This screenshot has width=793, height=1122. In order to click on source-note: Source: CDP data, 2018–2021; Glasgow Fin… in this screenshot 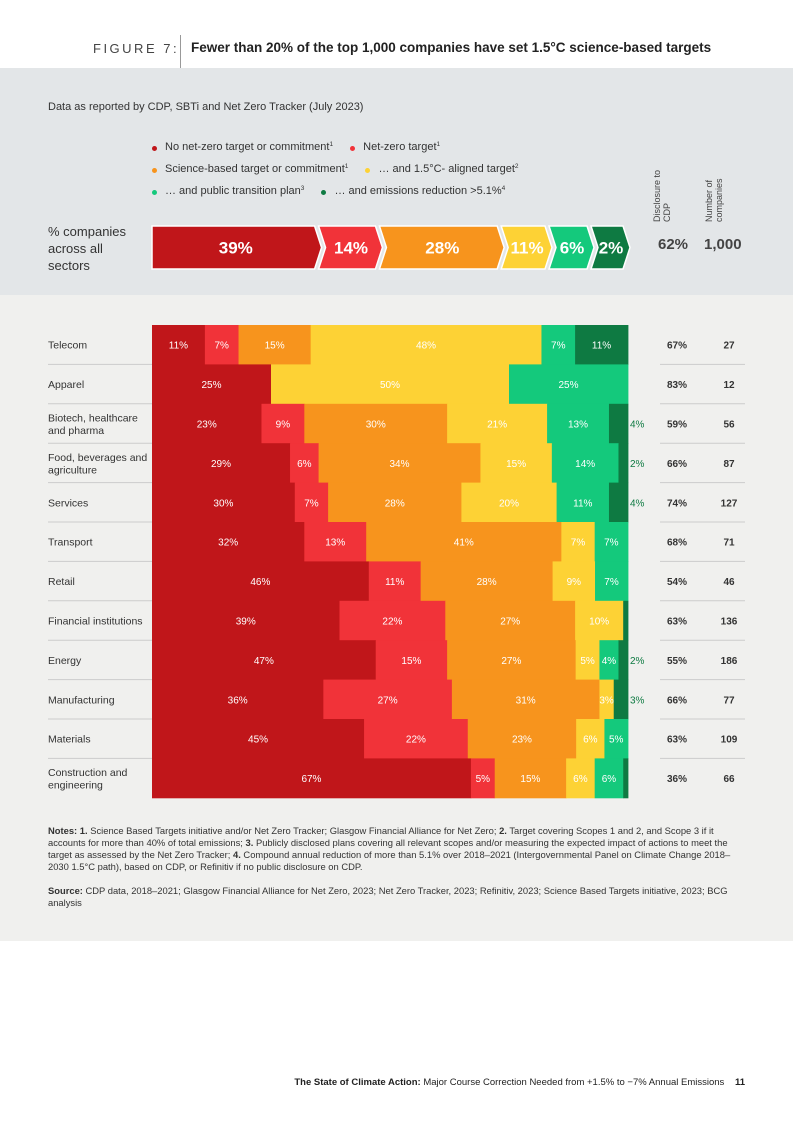, I will do `click(398, 897)`.